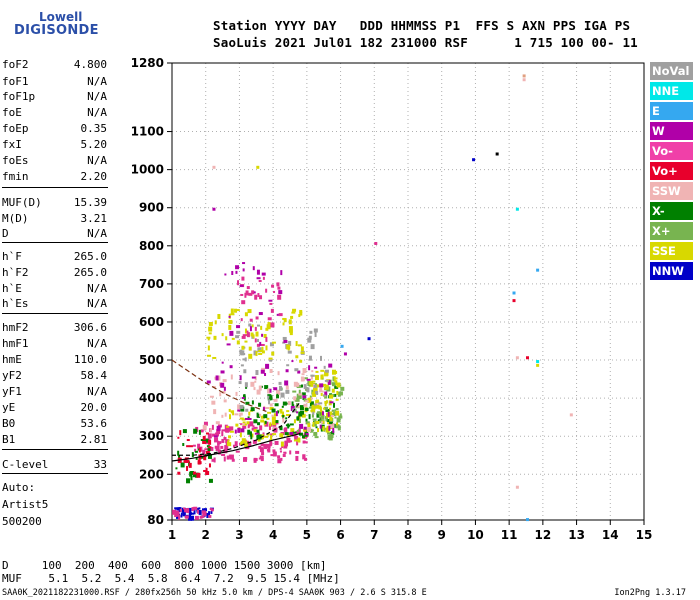  Describe the element at coordinates (273, 535) in the screenshot. I see `x-tick-label: 4` at that location.